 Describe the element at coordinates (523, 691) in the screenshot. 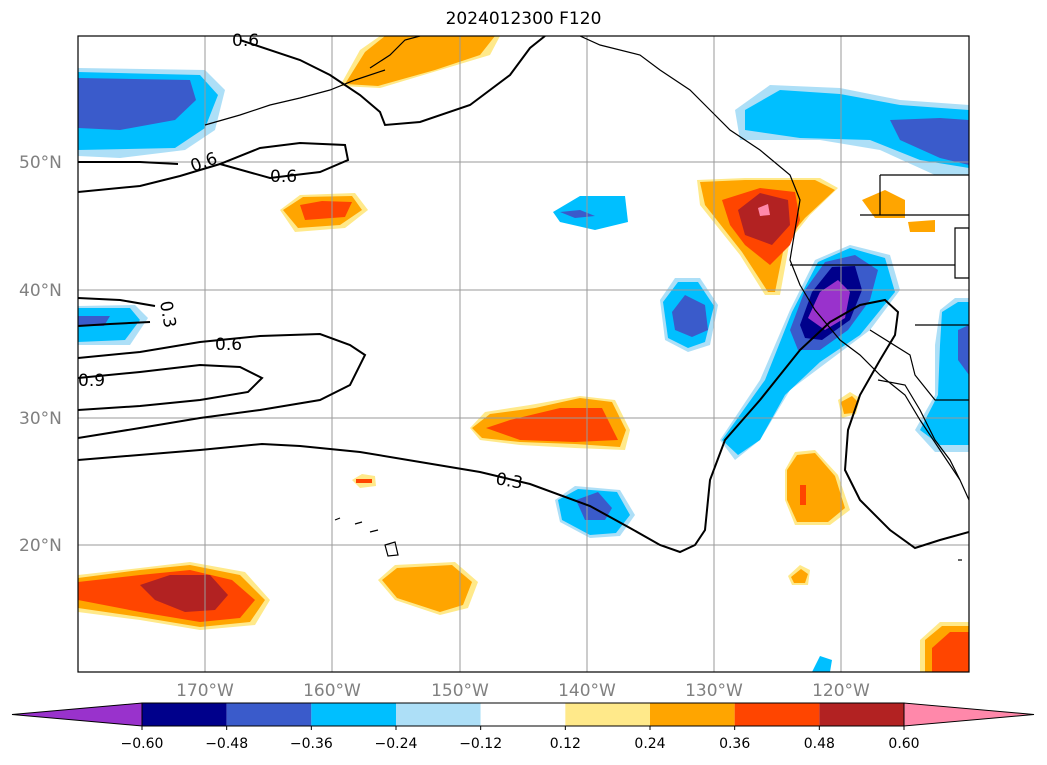

I see `longitude-labels: 170°W 160°W 150°W 140°W 130°W 120°W` at that location.